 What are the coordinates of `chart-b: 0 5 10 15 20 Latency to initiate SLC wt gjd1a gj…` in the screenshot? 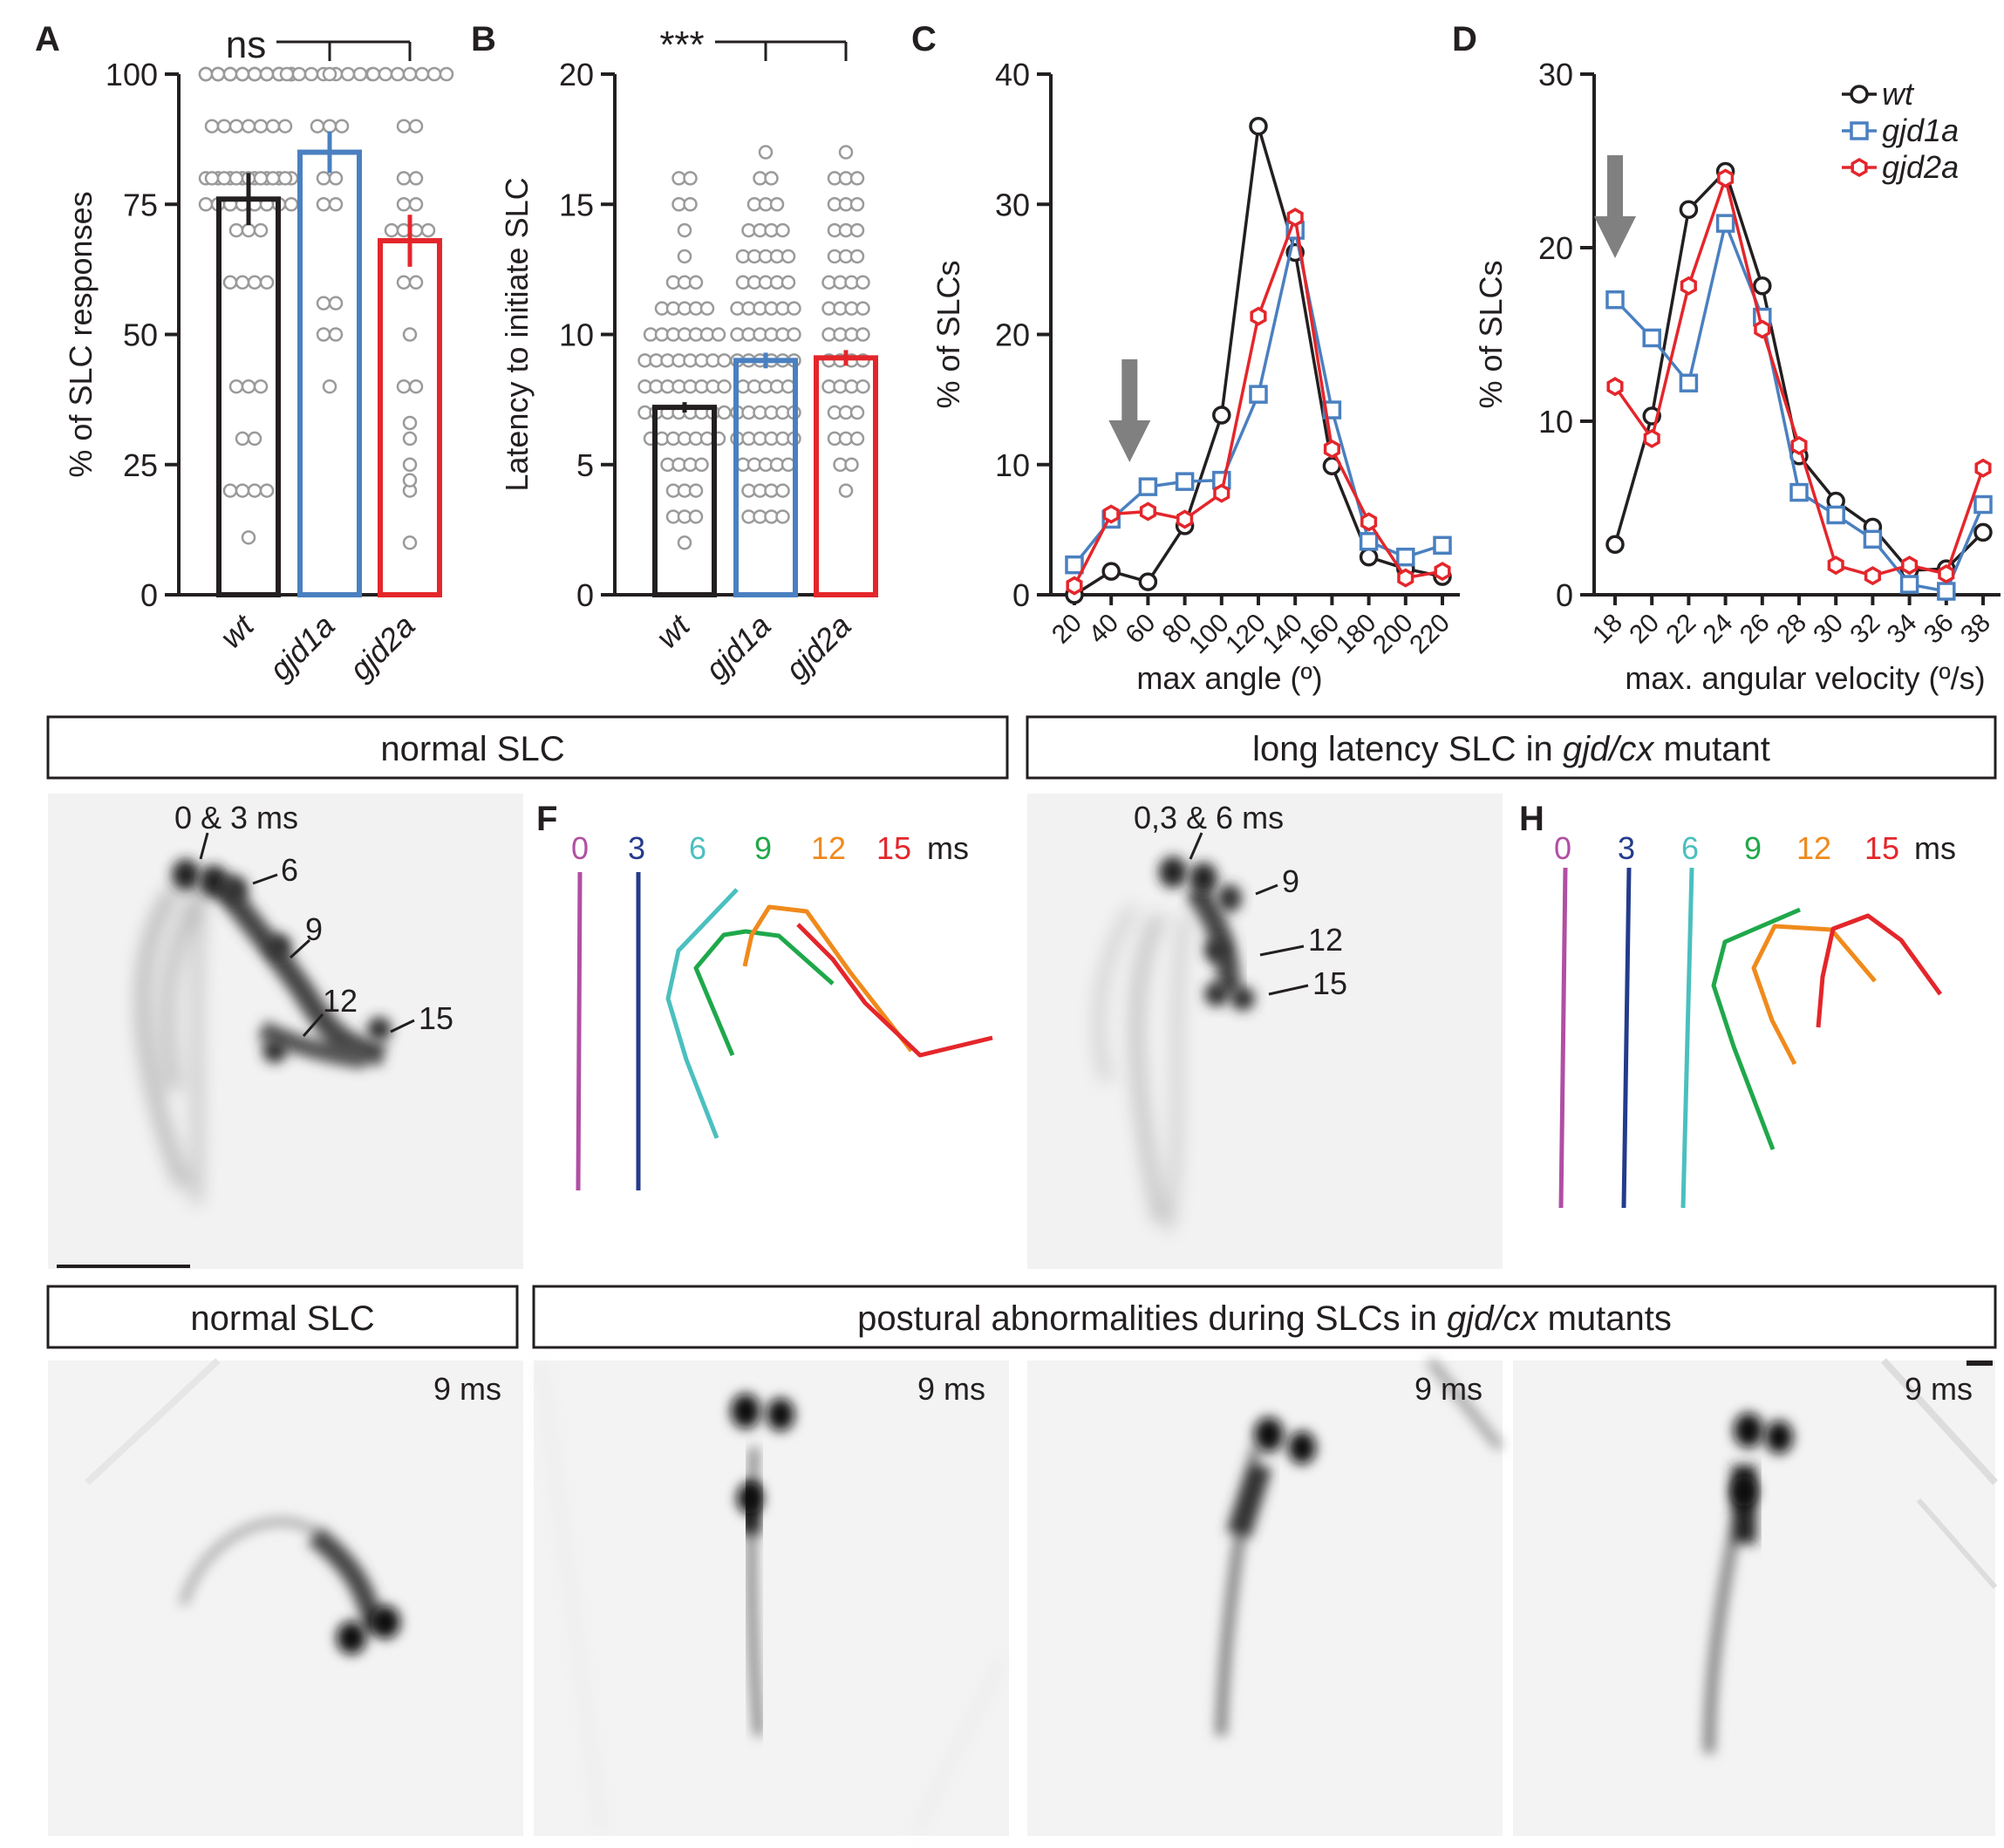 It's located at (688, 355).